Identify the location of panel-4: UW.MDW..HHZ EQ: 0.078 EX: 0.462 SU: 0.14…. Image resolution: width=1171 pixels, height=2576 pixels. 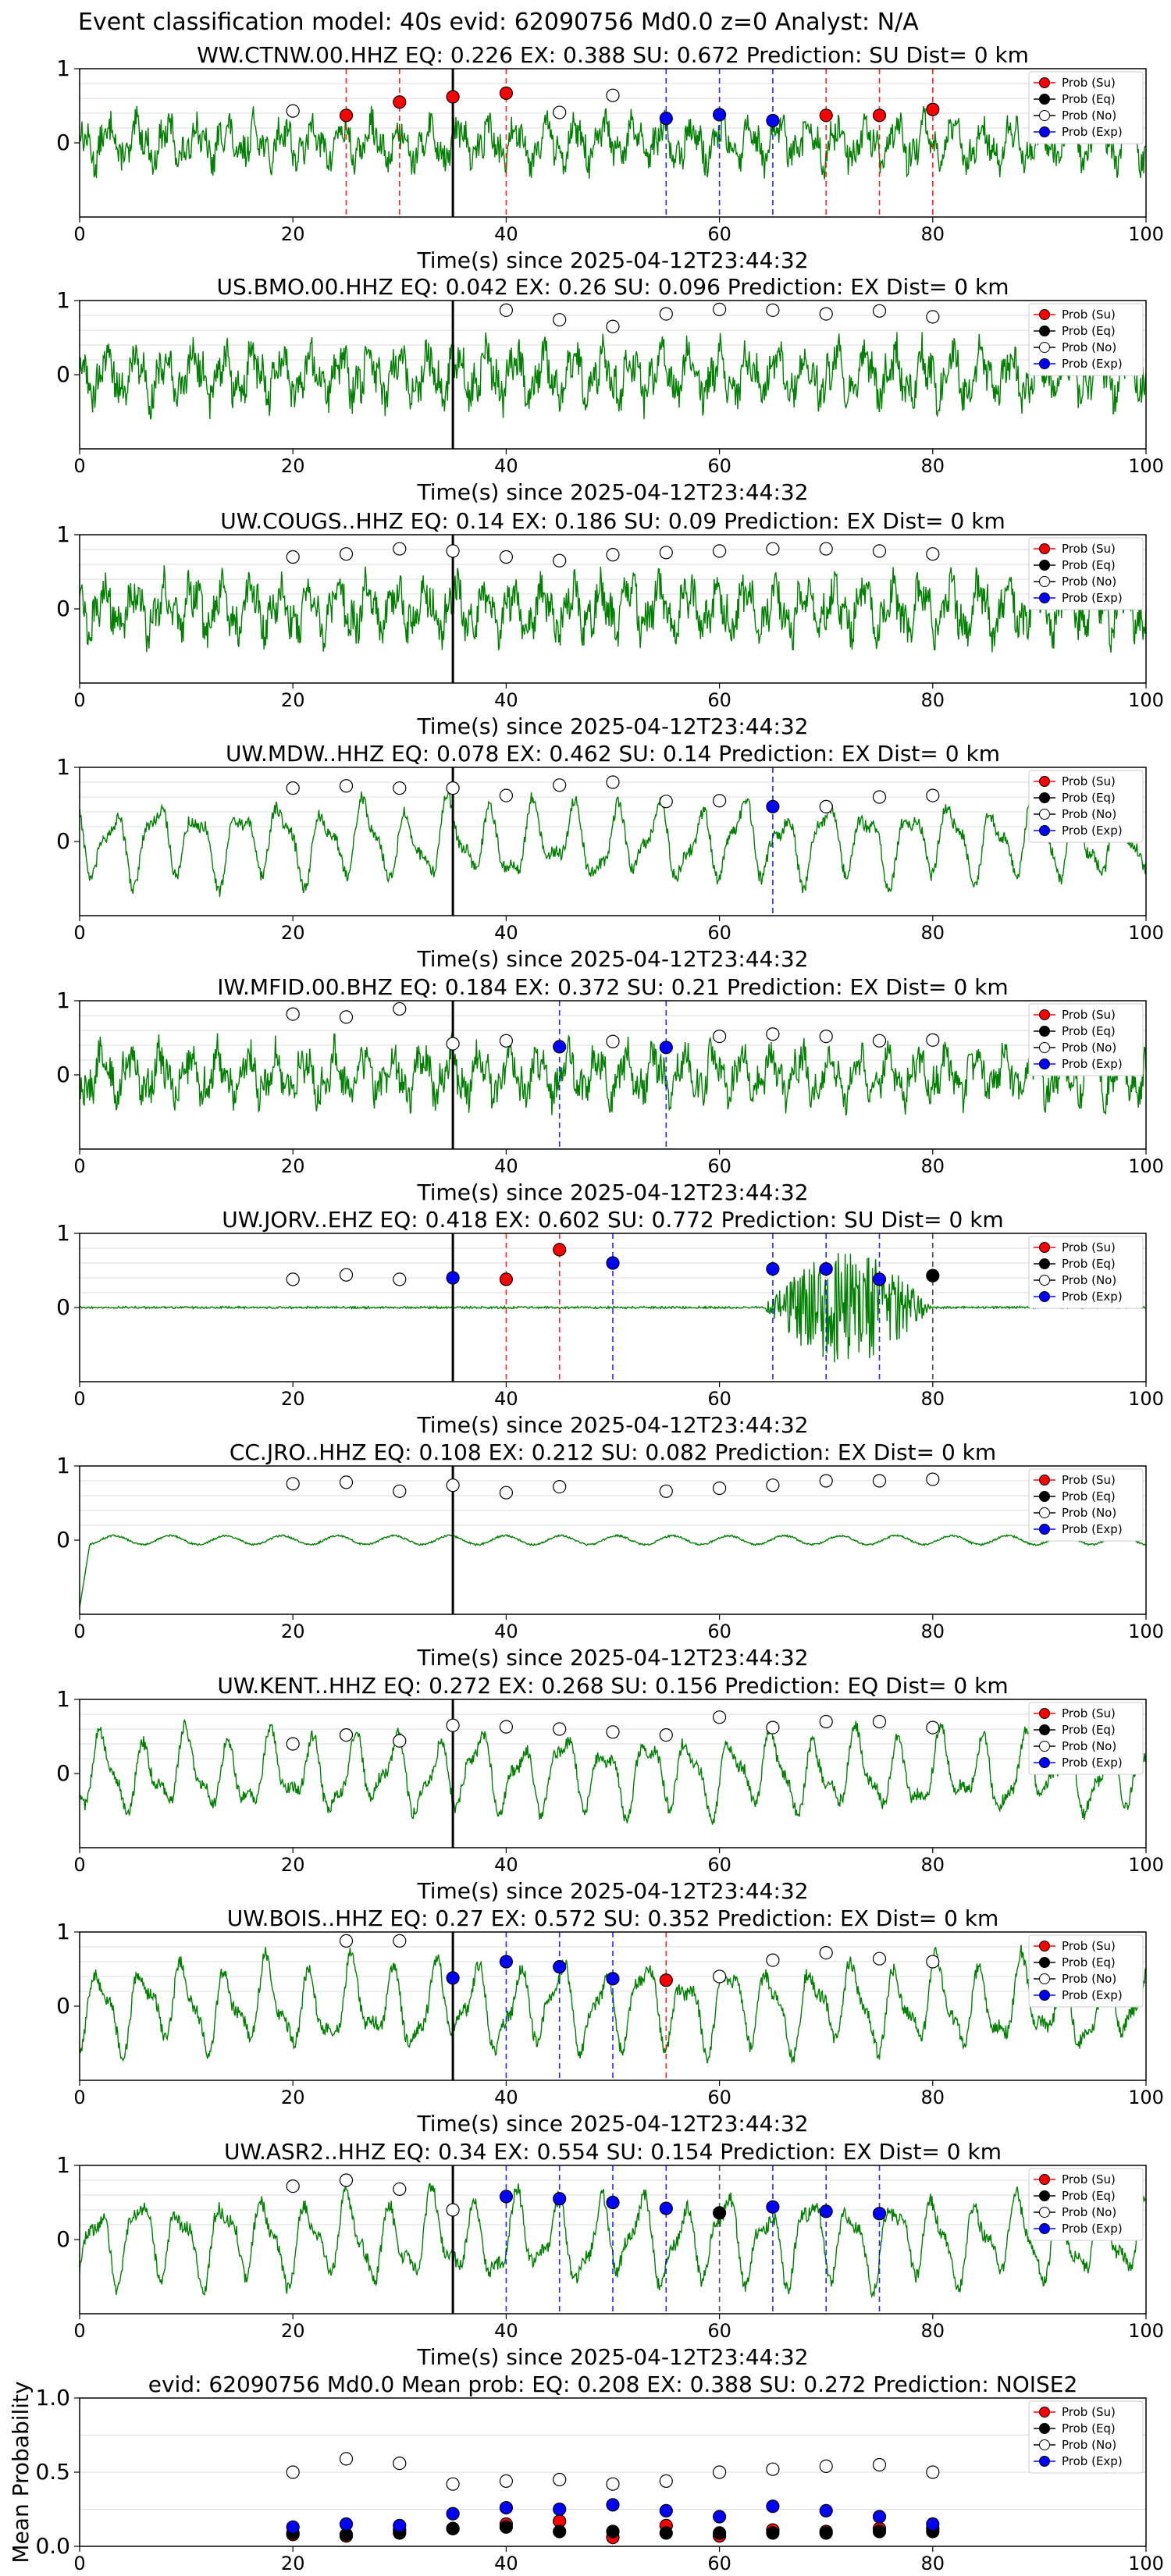
(610, 856).